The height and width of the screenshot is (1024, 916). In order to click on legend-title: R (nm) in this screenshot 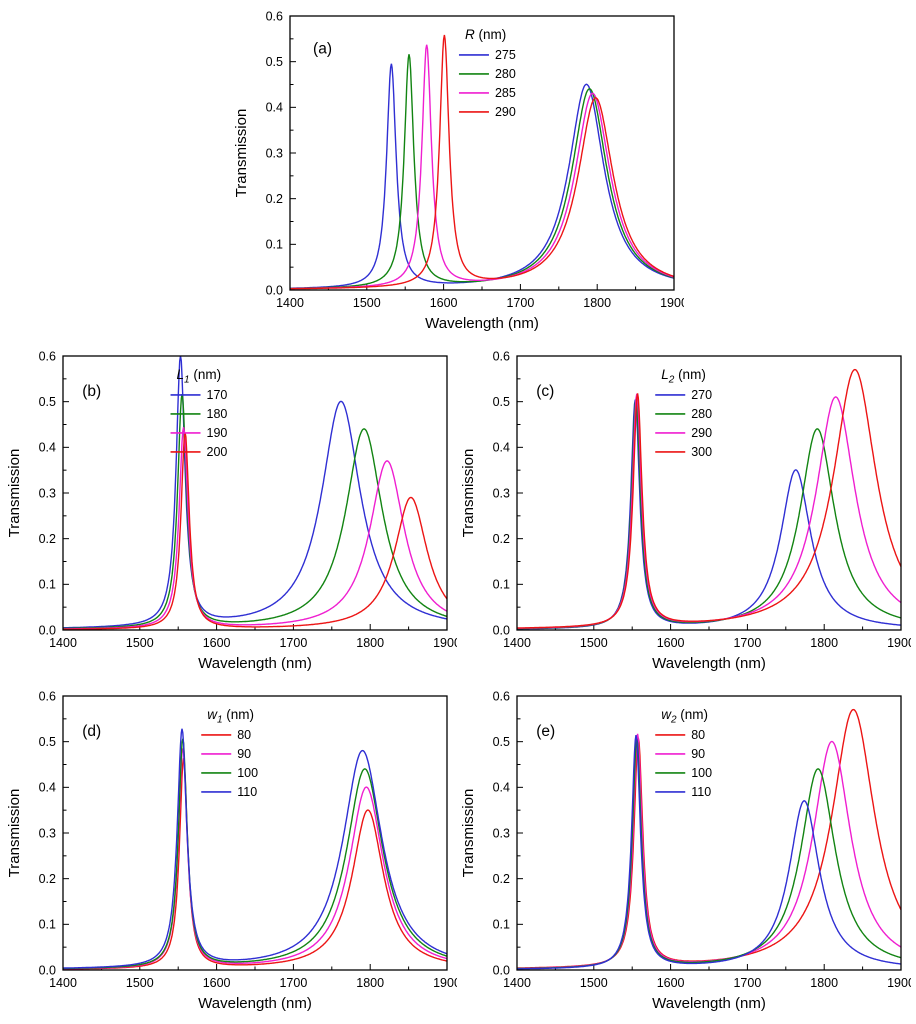, I will do `click(485, 34)`.